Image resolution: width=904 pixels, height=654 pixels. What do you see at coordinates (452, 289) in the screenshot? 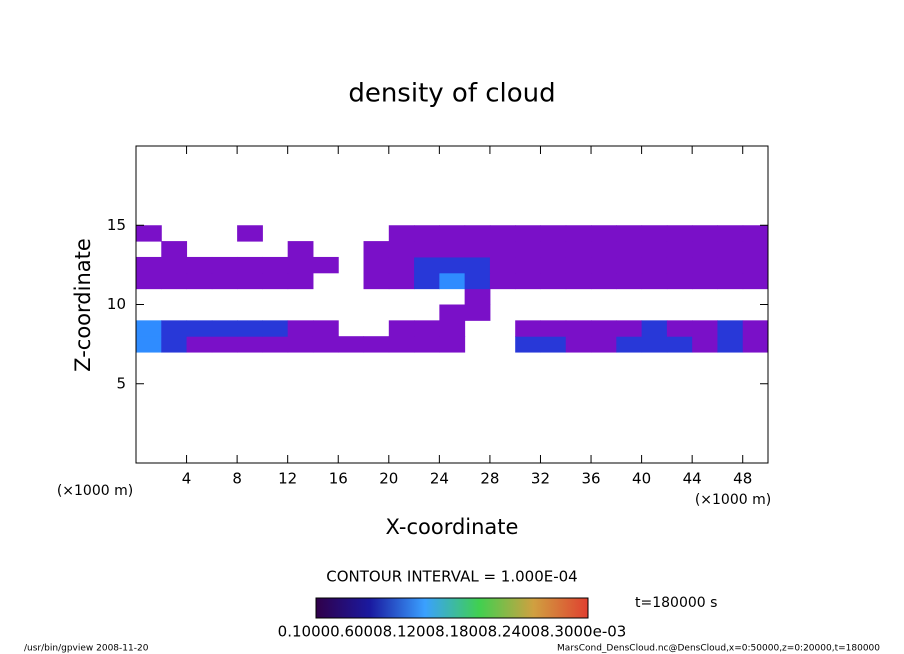
I see `contour-cells` at bounding box center [452, 289].